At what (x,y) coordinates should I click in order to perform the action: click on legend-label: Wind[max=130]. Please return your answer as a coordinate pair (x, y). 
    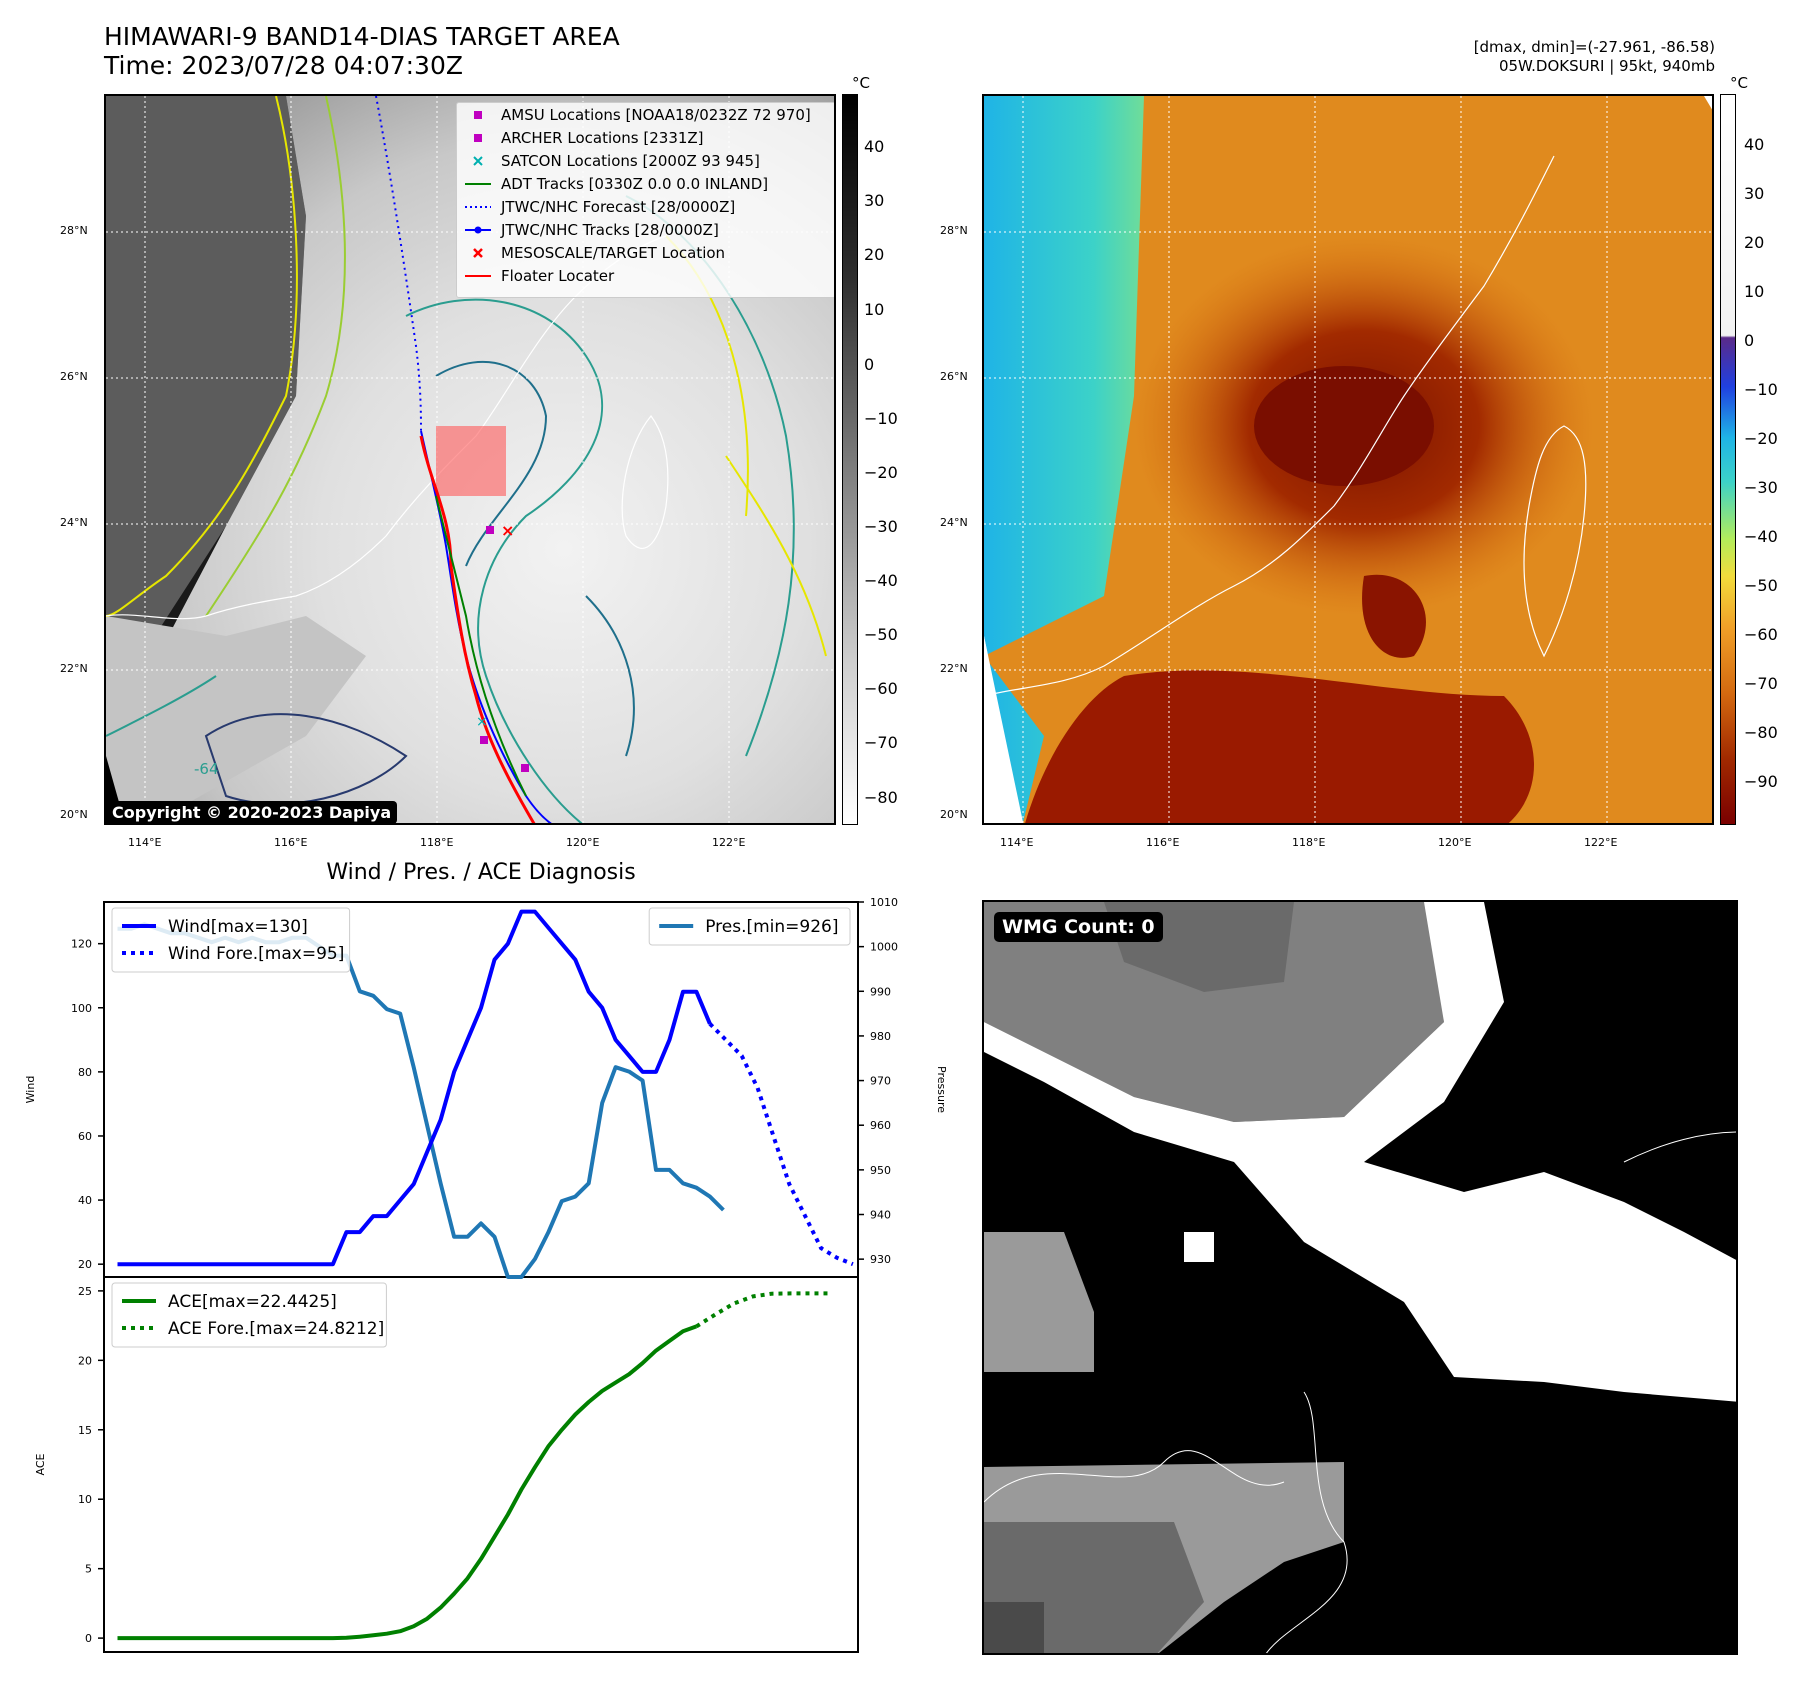
    Looking at the image, I should click on (238, 927).